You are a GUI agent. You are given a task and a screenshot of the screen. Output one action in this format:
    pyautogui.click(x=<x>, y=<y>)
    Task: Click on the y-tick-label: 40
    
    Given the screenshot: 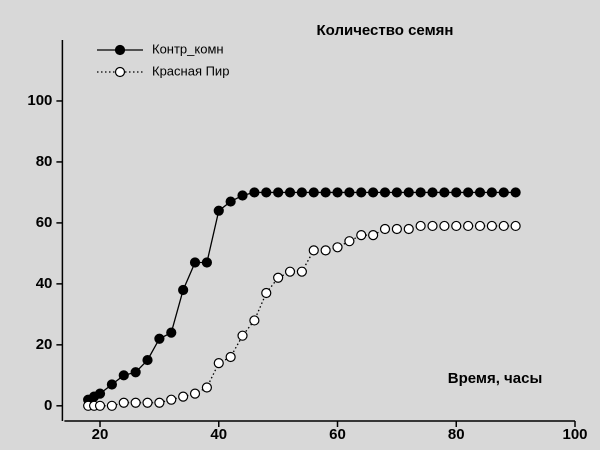 What is the action you would take?
    pyautogui.click(x=44, y=283)
    